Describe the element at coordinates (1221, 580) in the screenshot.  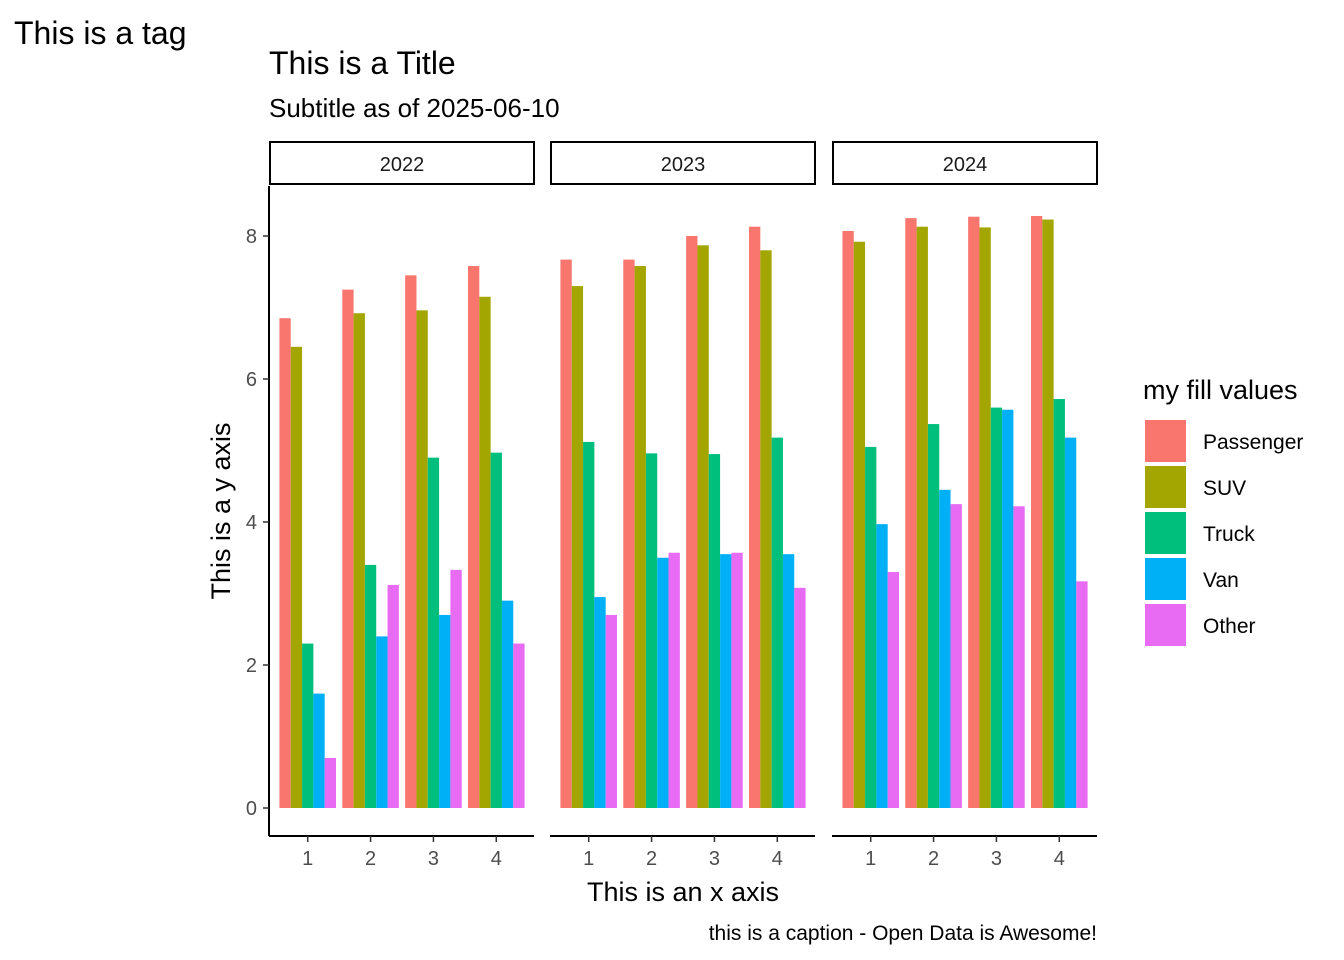
I see `legend-label-van: Van` at that location.